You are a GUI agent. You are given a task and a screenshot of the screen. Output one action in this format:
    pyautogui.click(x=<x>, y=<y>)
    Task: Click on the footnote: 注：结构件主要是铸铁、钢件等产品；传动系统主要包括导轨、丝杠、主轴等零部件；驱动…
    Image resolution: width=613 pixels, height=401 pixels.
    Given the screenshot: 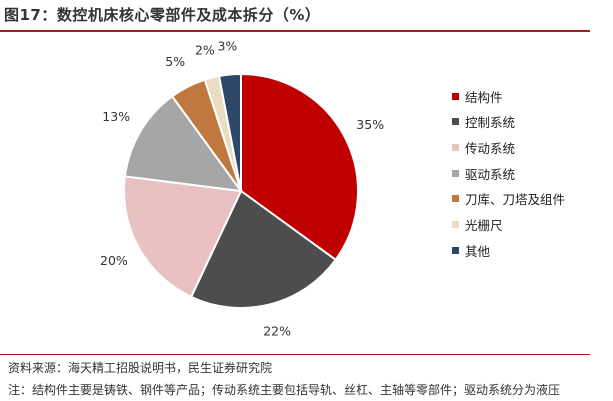 What is the action you would take?
    pyautogui.click(x=284, y=390)
    